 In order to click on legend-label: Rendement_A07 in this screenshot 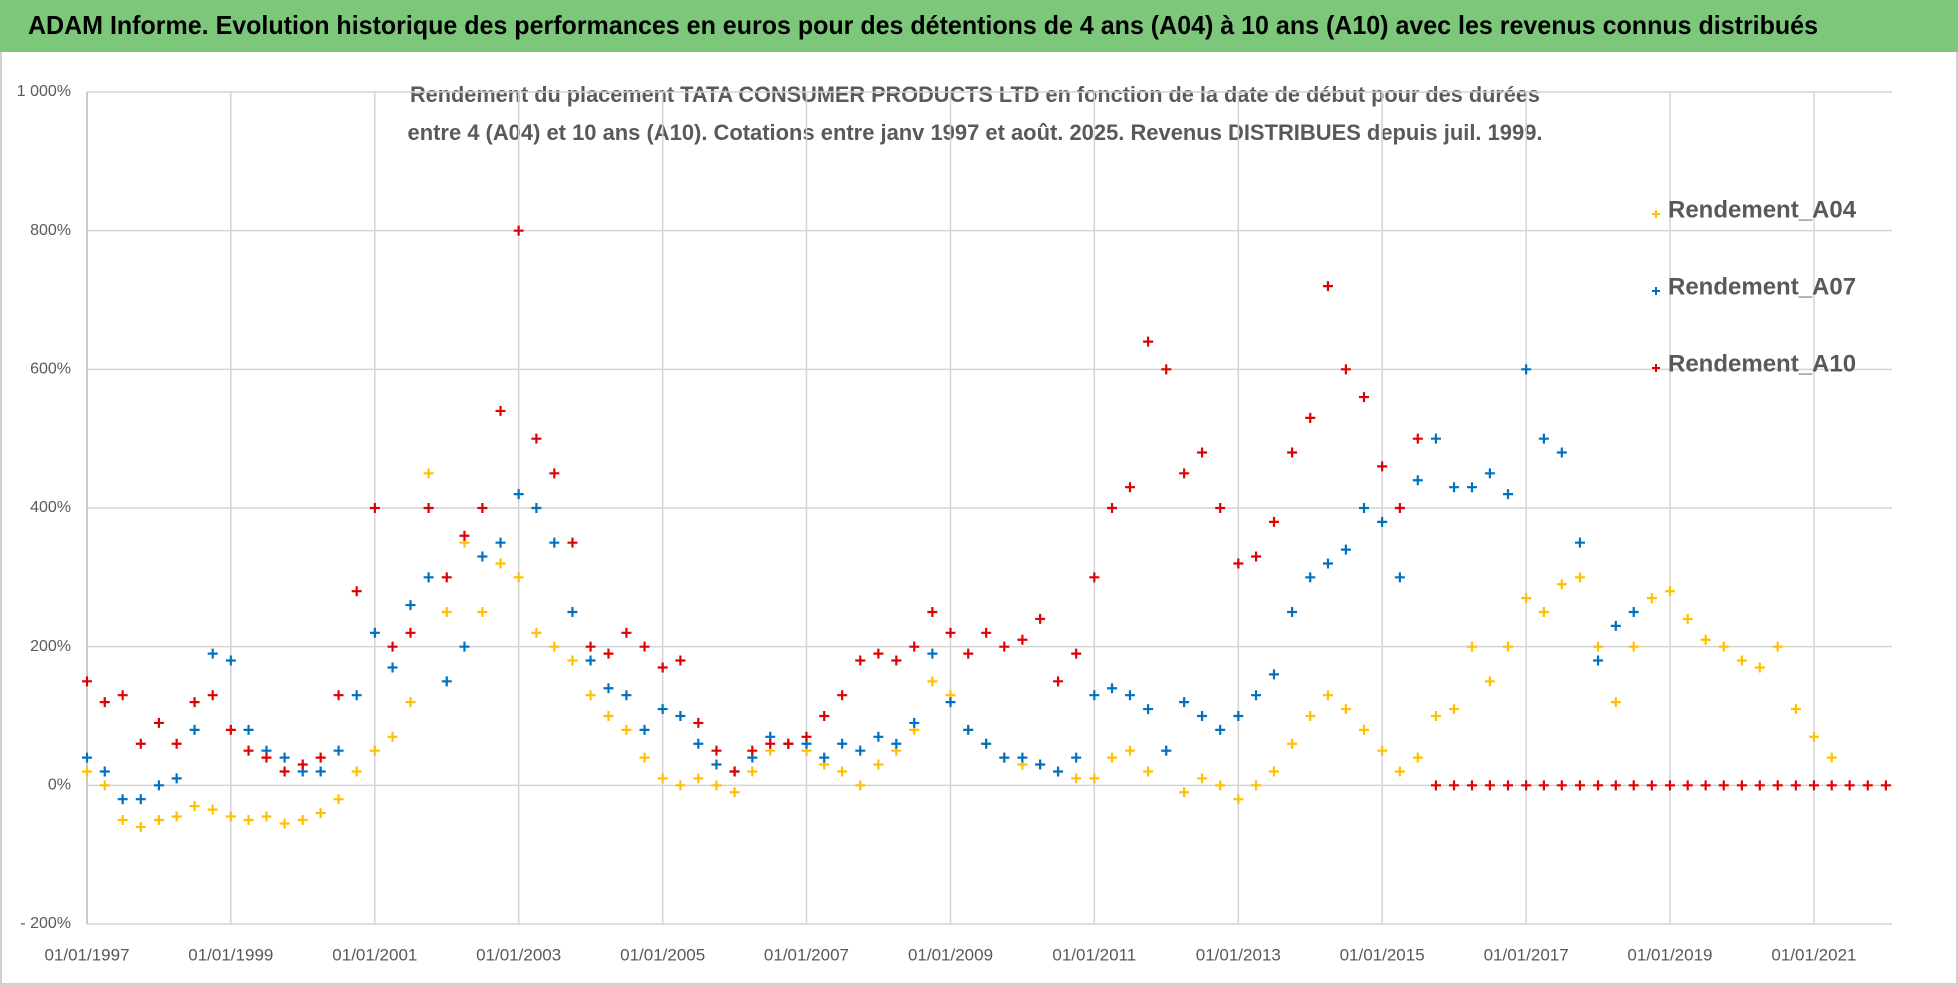, I will do `click(1762, 286)`.